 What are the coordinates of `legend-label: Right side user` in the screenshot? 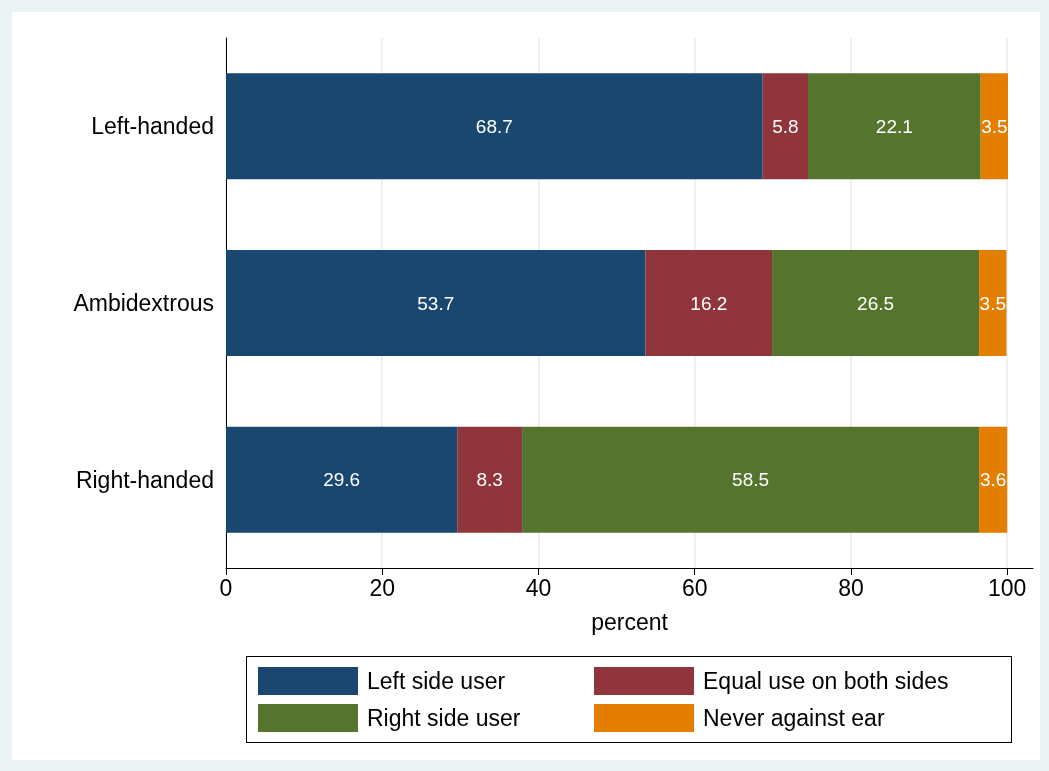 It's located at (444, 718).